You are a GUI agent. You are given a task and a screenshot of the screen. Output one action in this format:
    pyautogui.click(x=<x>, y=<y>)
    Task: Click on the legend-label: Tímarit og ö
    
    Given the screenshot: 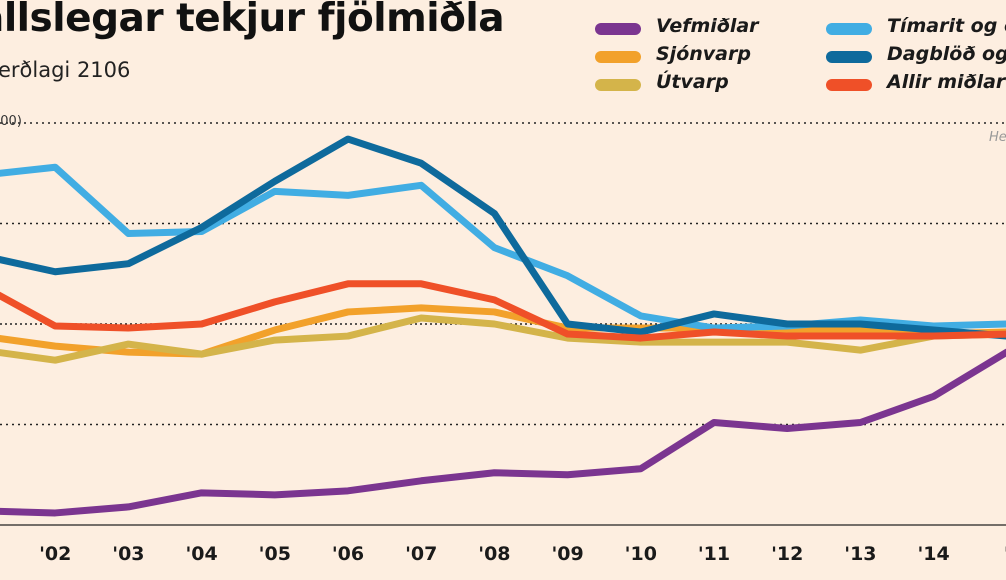 What is the action you would take?
    pyautogui.click(x=946, y=26)
    